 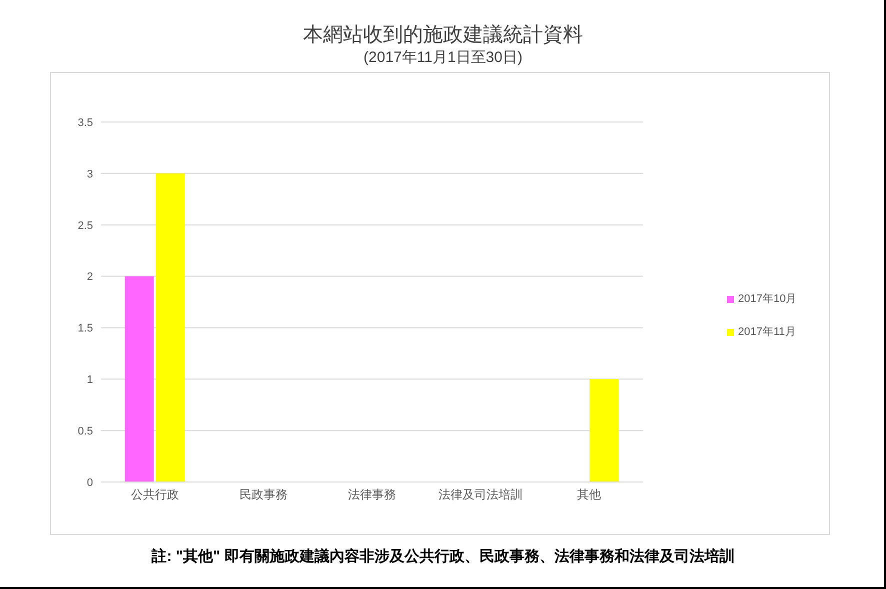 I want to click on y-tick-label: 1.5, so click(x=85, y=328).